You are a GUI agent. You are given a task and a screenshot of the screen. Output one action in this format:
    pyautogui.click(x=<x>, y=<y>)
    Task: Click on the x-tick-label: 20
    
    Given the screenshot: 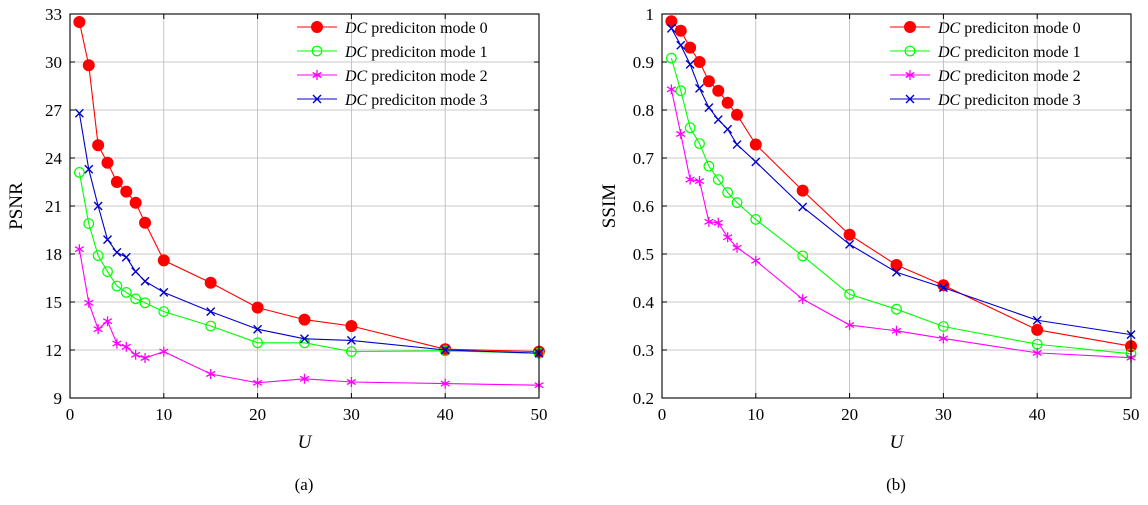 What is the action you would take?
    pyautogui.click(x=849, y=414)
    